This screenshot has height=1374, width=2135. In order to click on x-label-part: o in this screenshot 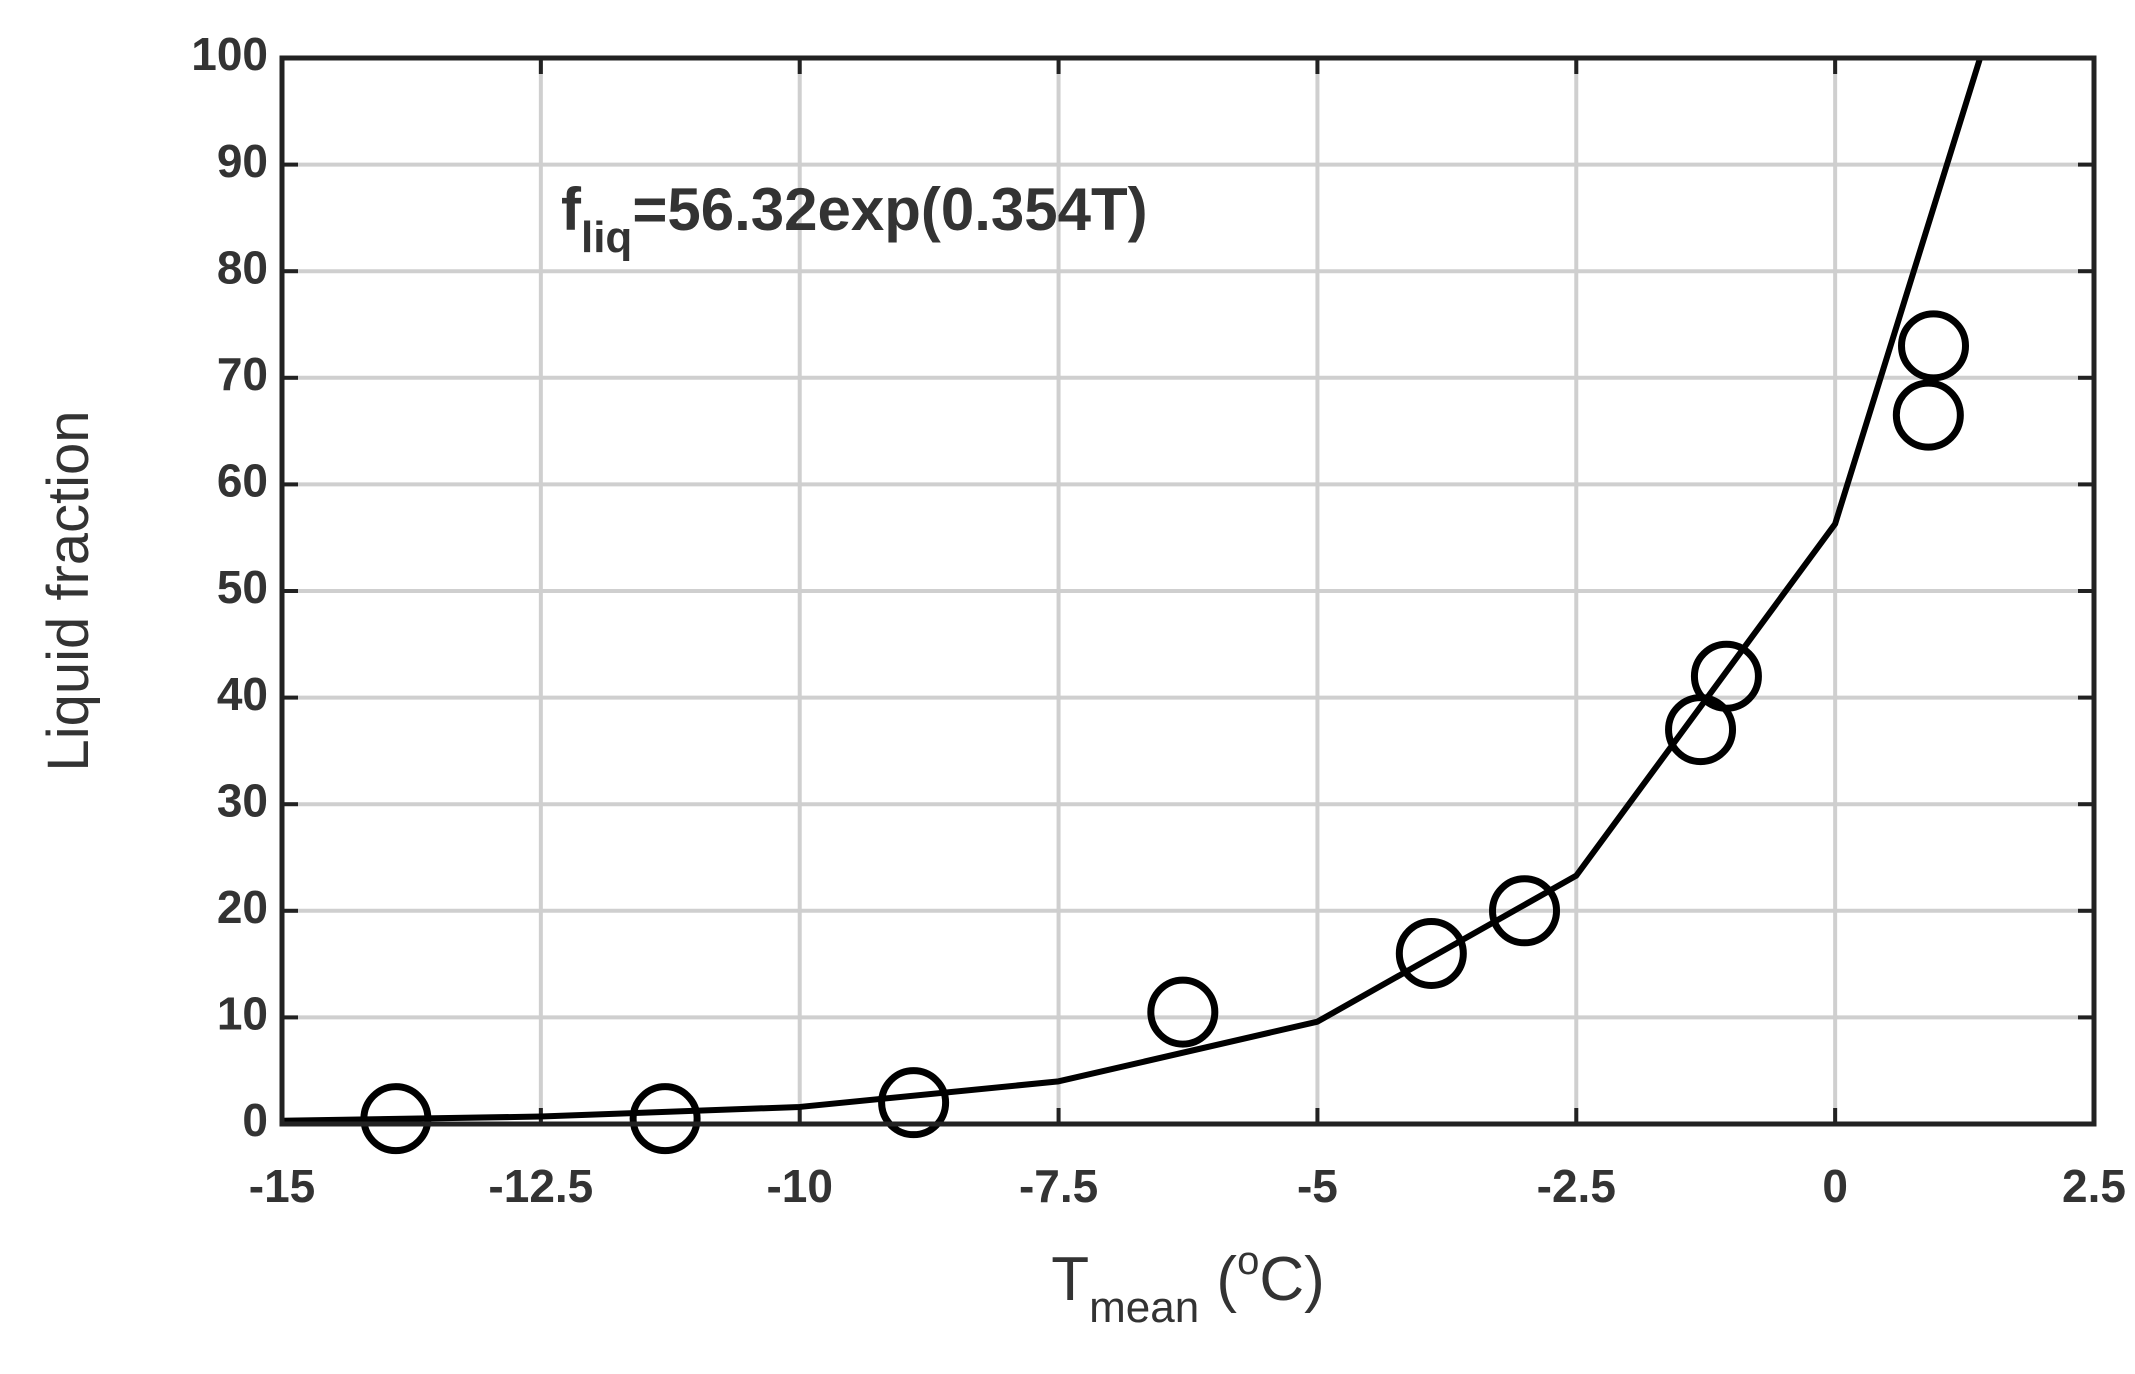, I will do `click(1248, 1261)`.